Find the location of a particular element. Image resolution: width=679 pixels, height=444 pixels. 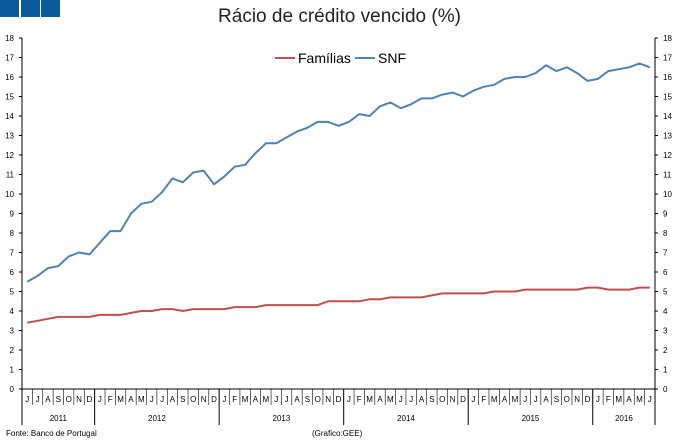

year-label: 2013 is located at coordinates (282, 418).